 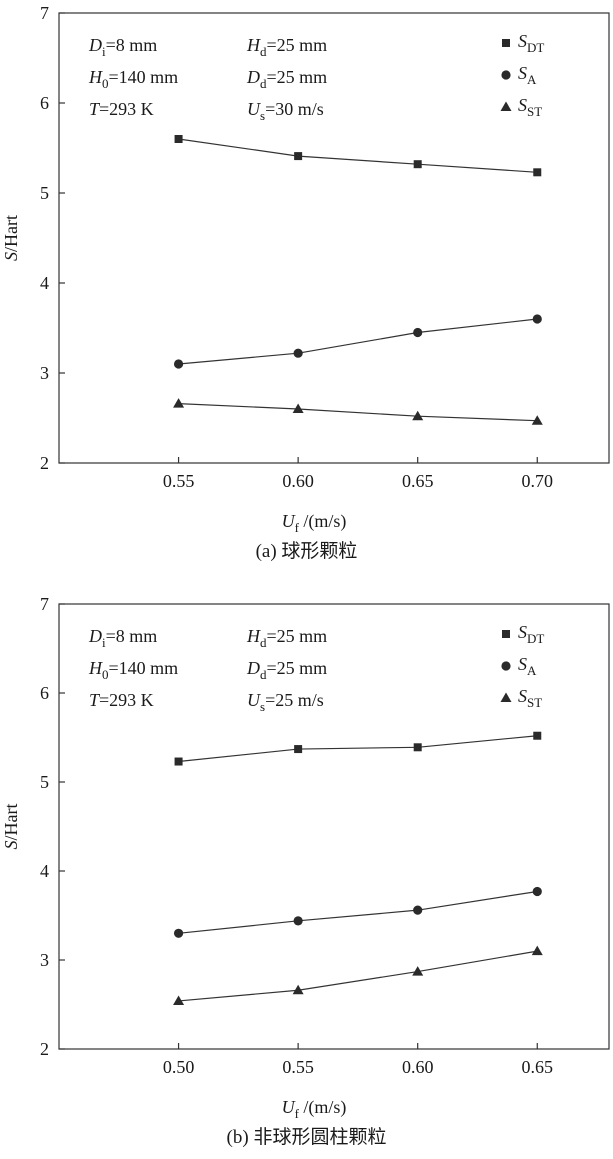 What do you see at coordinates (306, 551) in the screenshot?
I see `caption-a: (a) 球形颗粒` at bounding box center [306, 551].